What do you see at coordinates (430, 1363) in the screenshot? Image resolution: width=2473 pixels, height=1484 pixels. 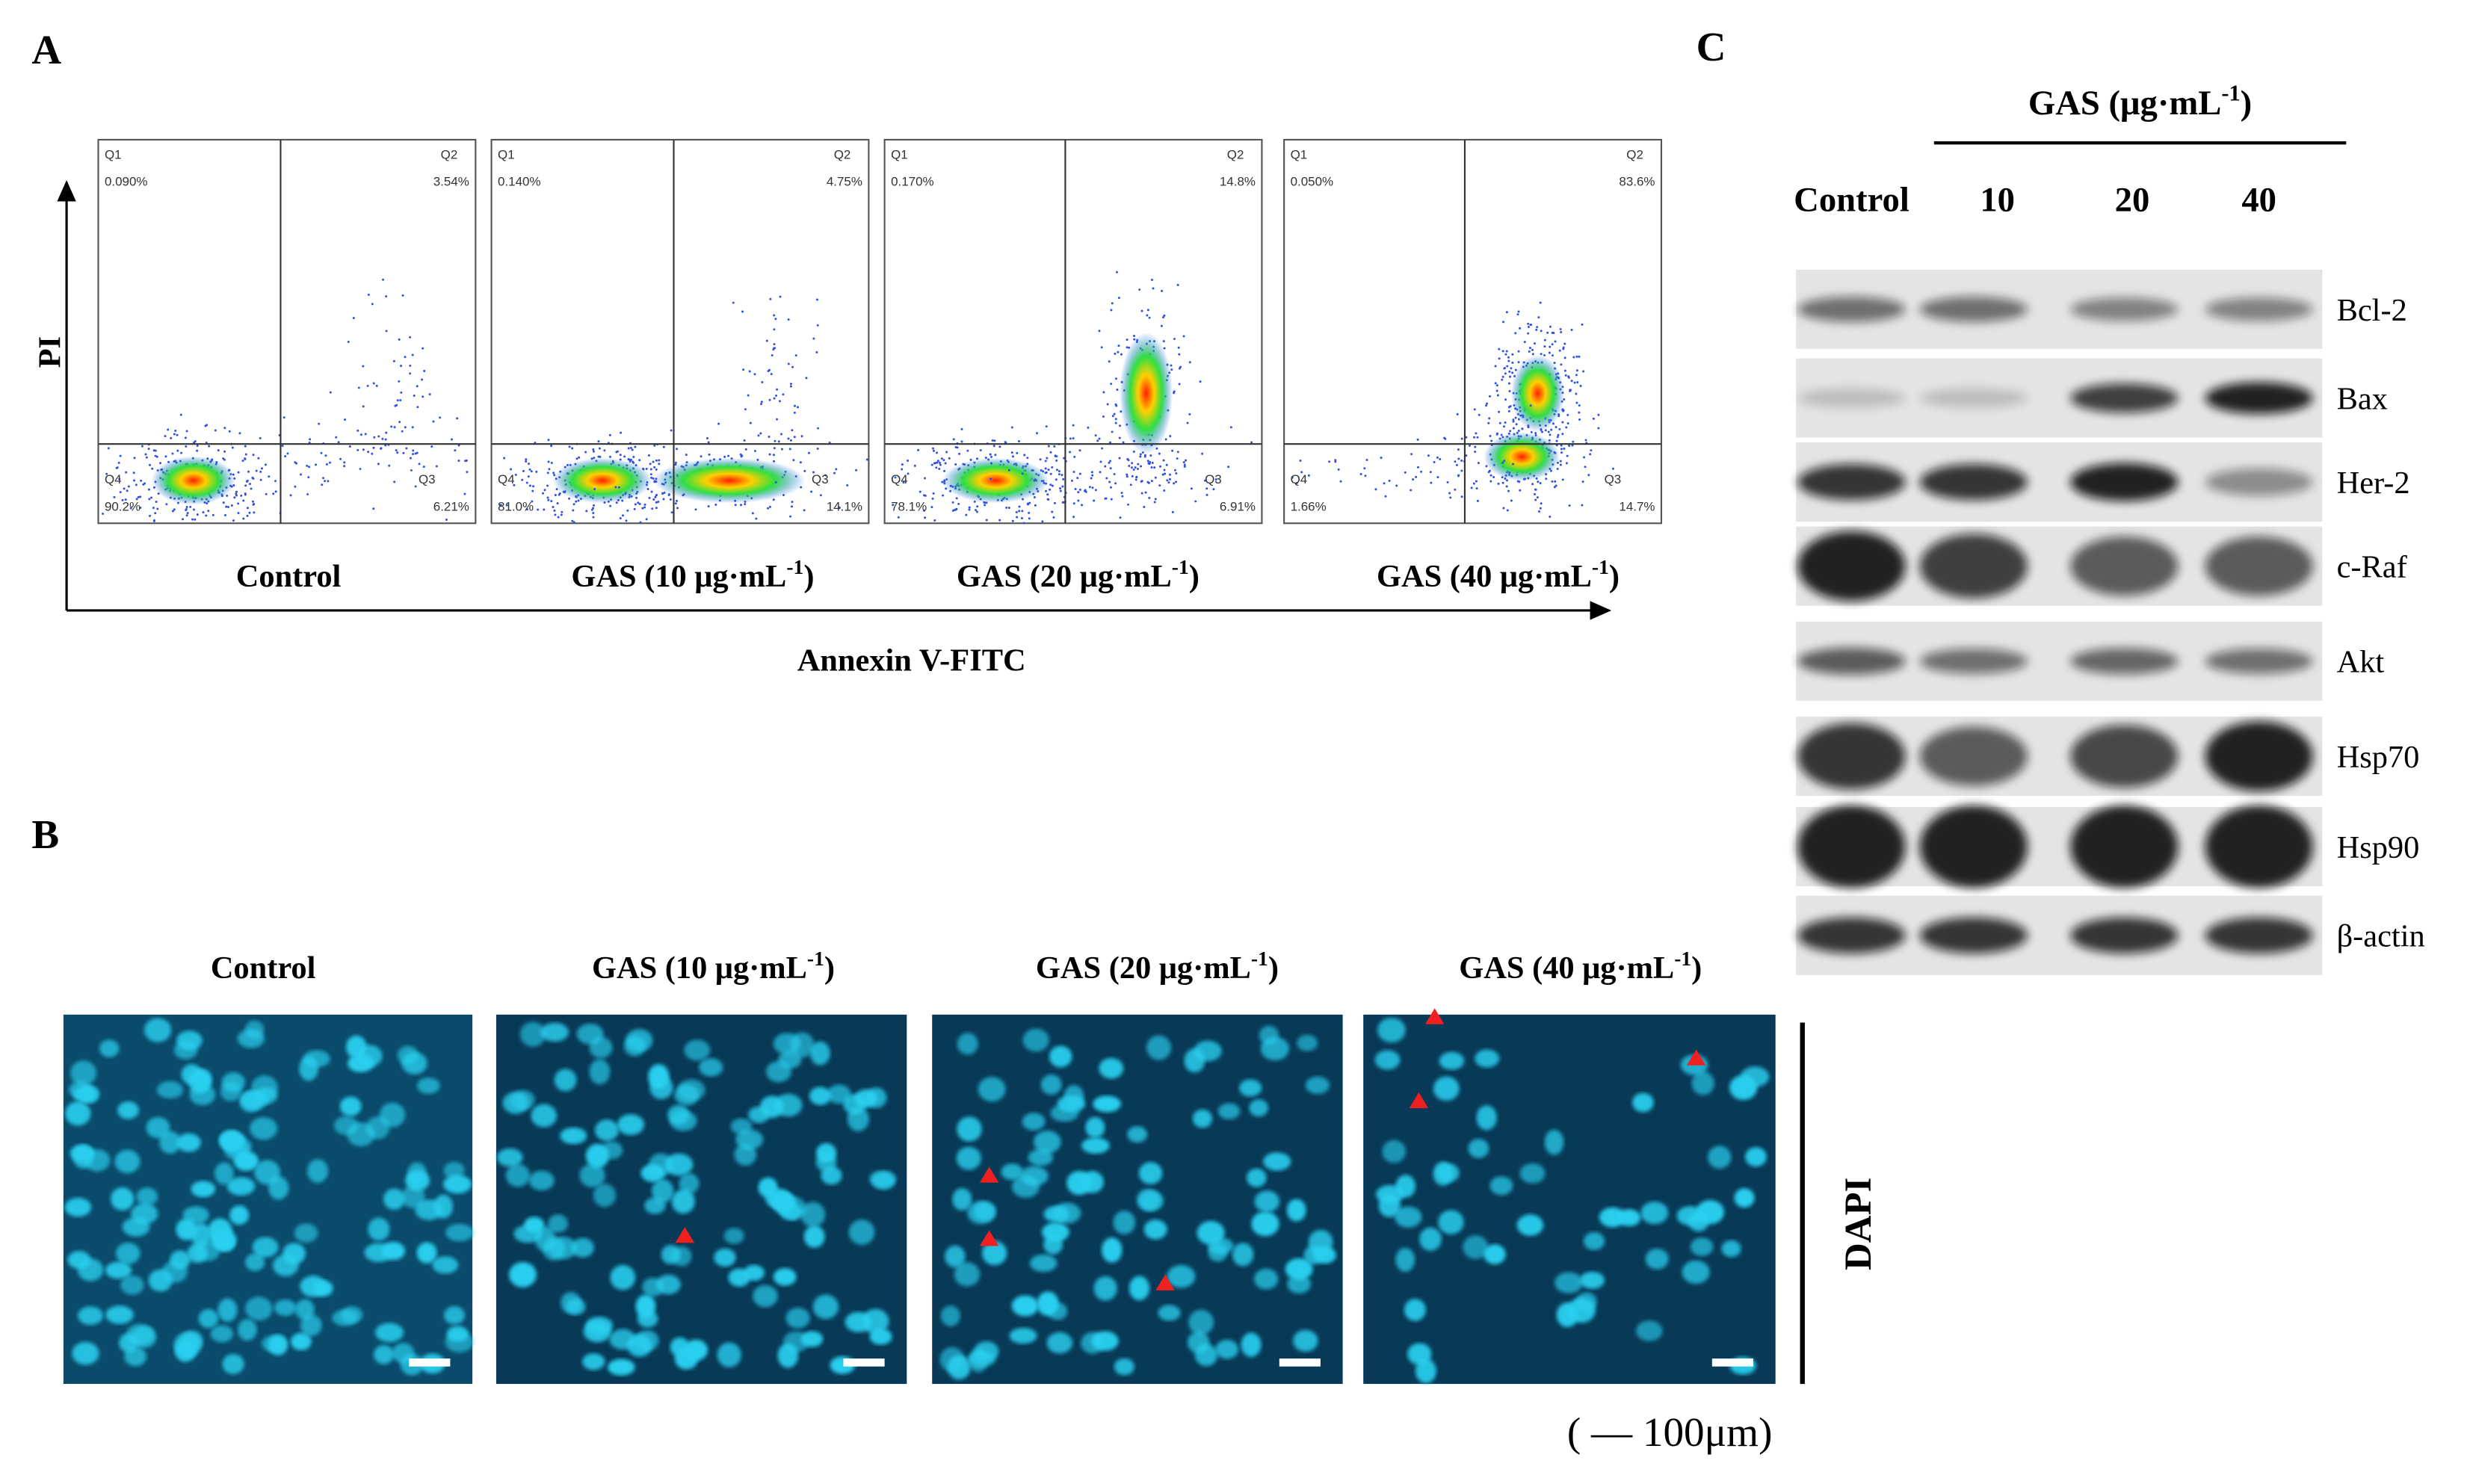 I see `scale-bar` at bounding box center [430, 1363].